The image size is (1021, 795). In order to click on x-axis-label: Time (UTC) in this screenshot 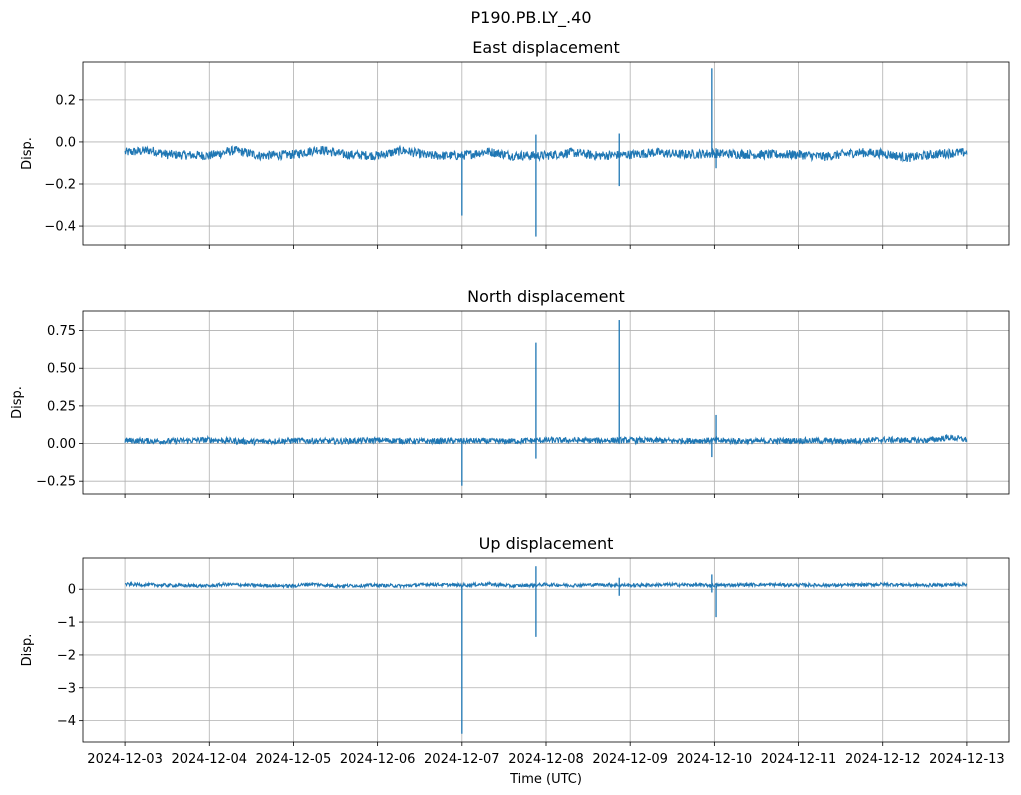, I will do `click(545, 779)`.